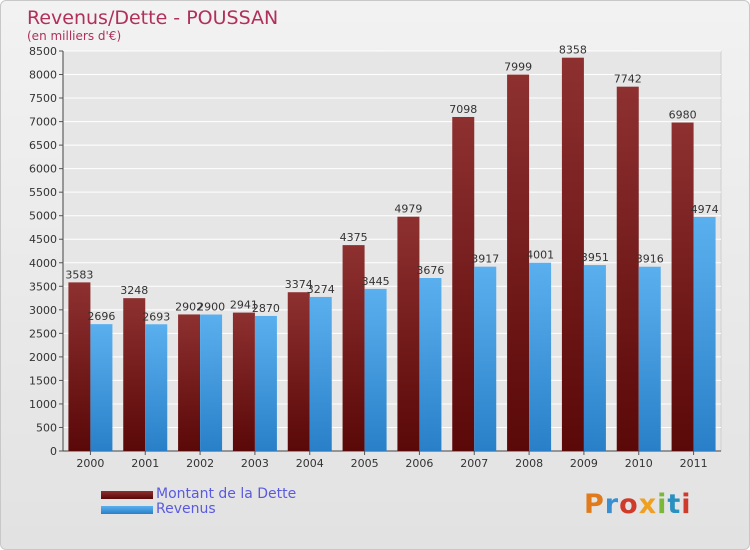 This screenshot has width=750, height=550. What do you see at coordinates (74, 36) in the screenshot?
I see `chart-subtitle: (en milliers d'€)` at bounding box center [74, 36].